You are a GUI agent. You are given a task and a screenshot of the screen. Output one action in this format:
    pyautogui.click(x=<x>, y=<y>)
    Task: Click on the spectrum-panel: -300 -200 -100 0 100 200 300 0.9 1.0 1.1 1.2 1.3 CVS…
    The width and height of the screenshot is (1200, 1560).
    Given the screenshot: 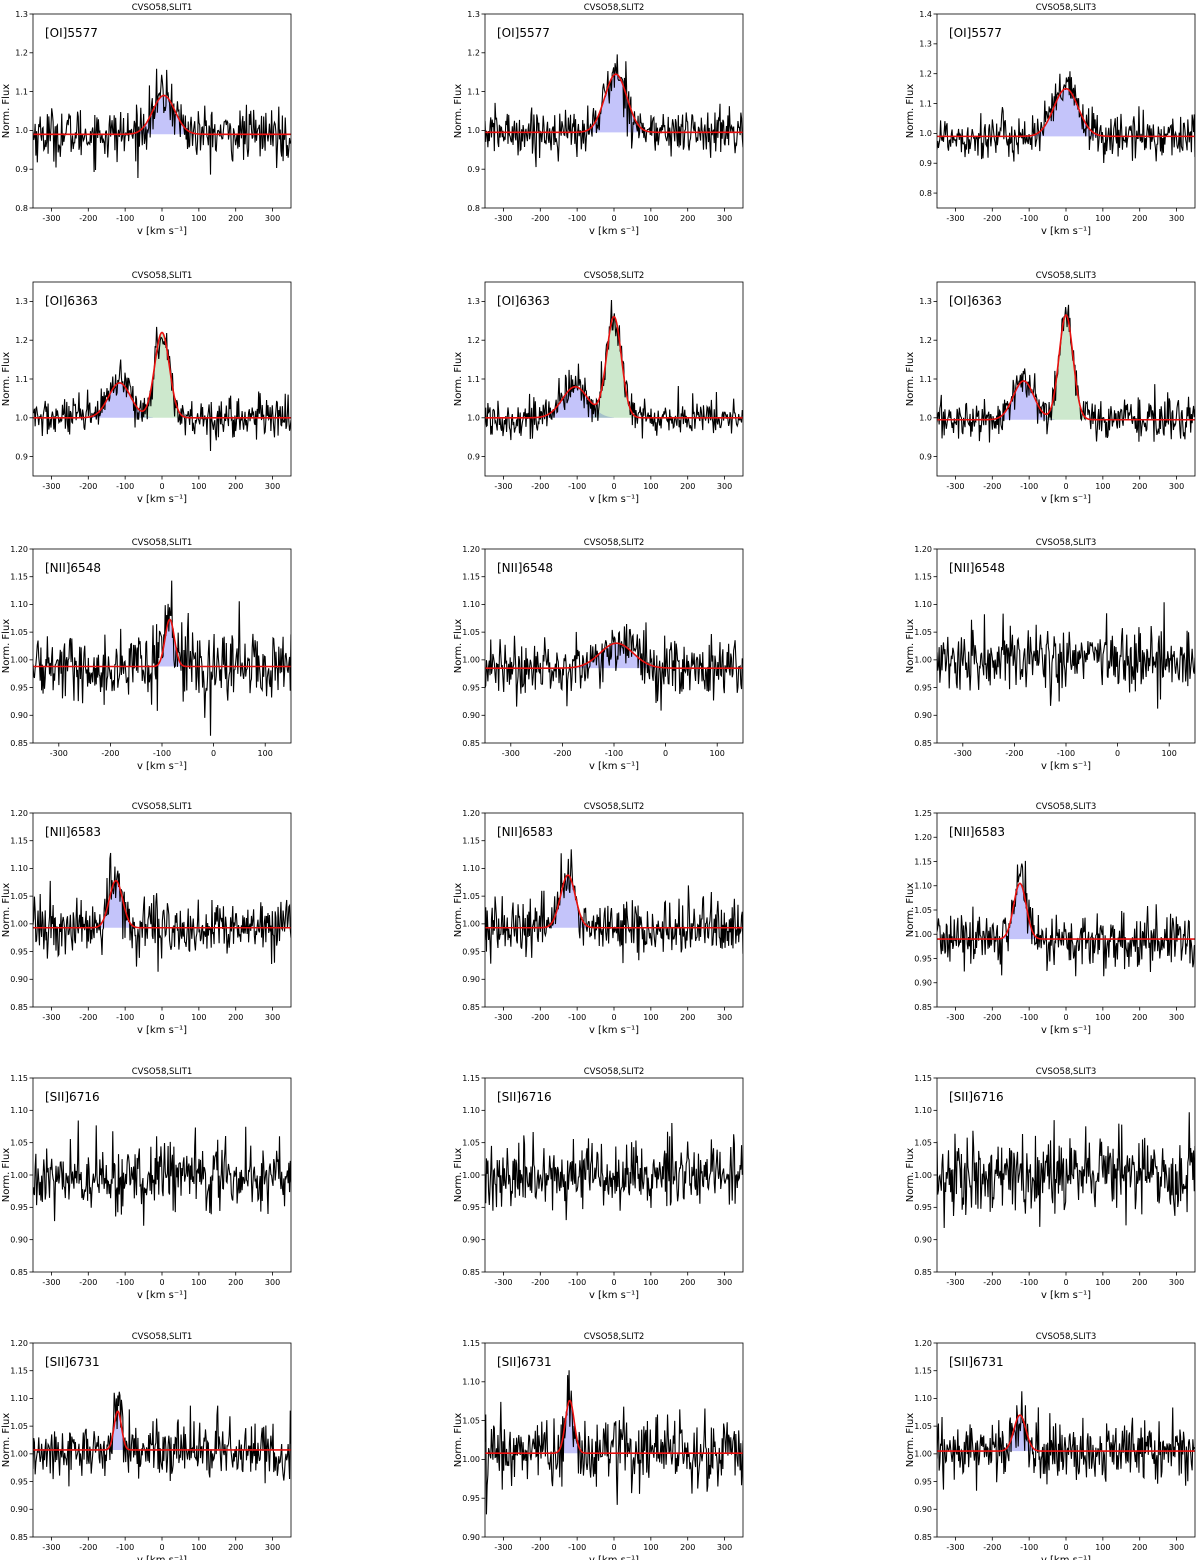 What is the action you would take?
    pyautogui.click(x=1050, y=388)
    